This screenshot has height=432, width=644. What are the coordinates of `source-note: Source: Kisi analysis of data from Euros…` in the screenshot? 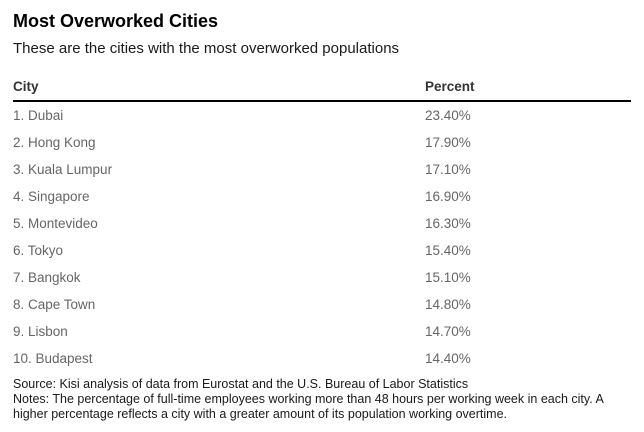 It's located at (241, 384).